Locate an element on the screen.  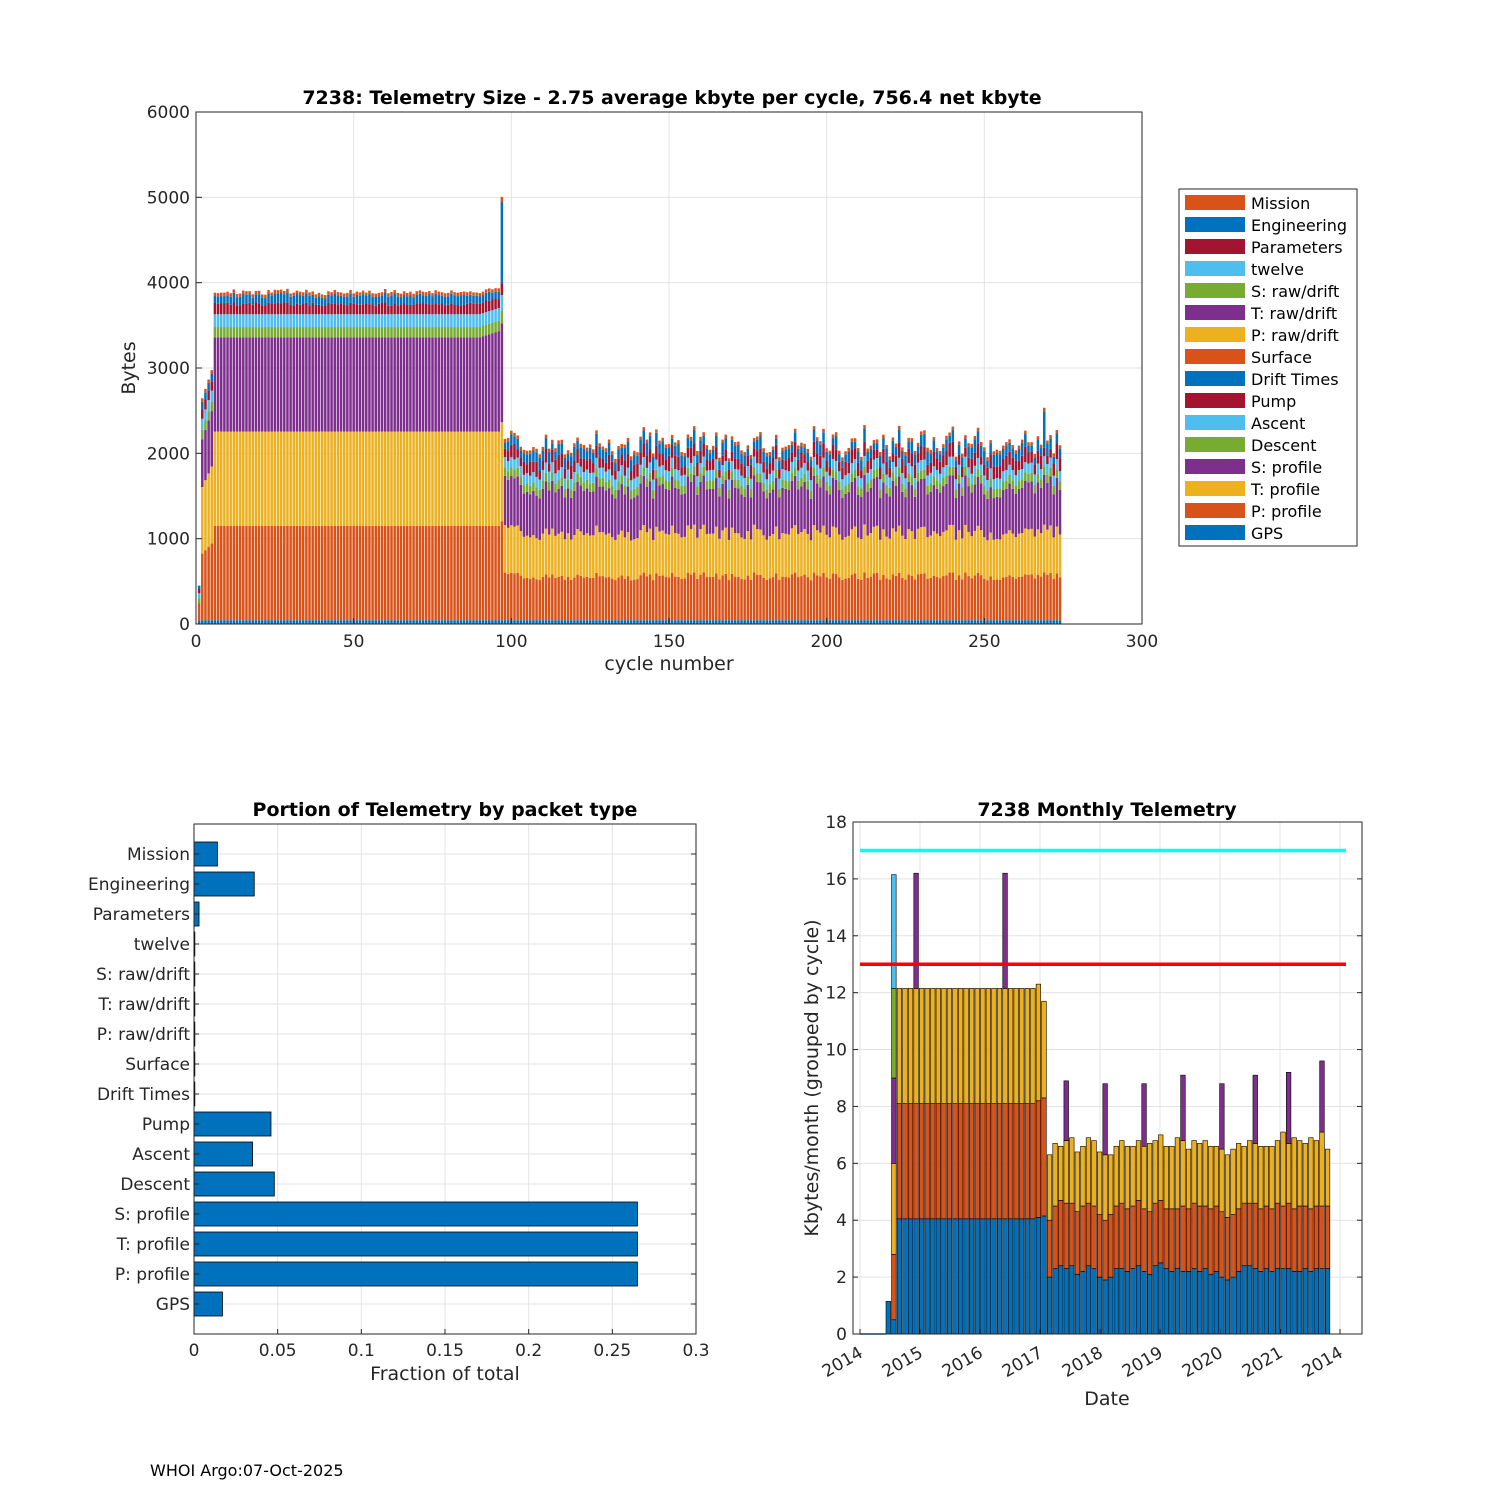
monthly-ytick-label: 14 is located at coordinates (836, 937).